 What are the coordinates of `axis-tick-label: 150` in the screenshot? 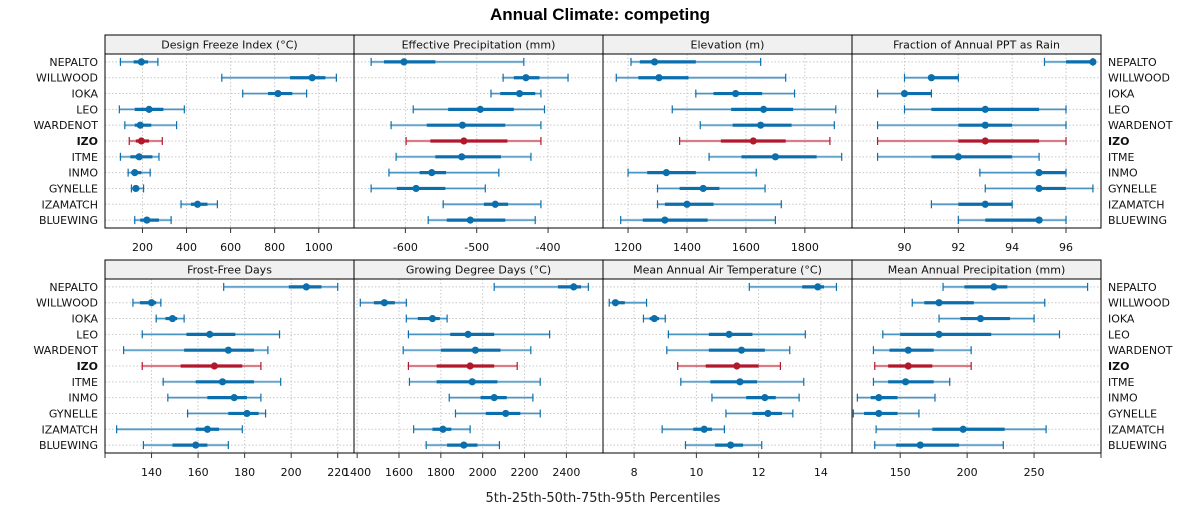 It's located at (900, 472).